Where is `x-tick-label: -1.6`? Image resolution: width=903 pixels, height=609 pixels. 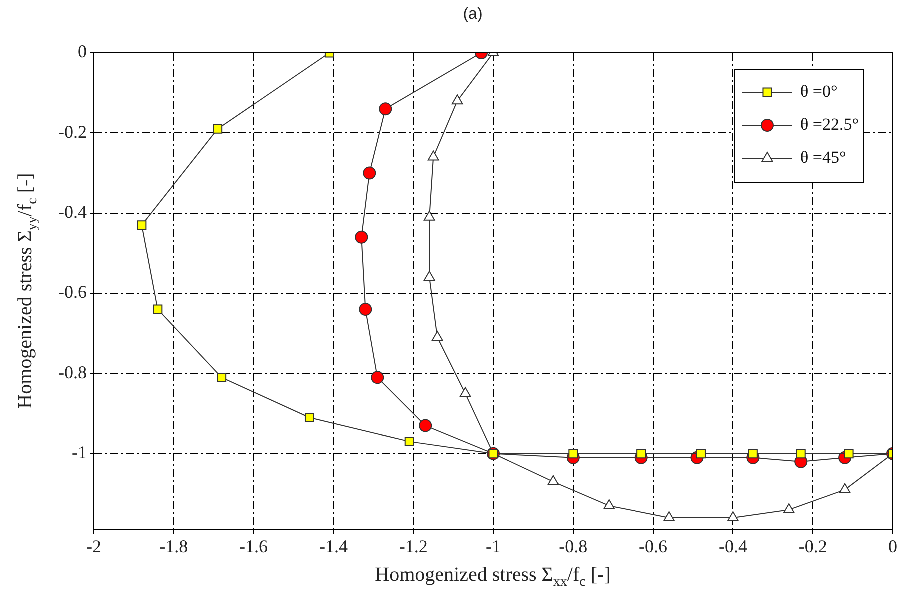 x-tick-label: -1.6 is located at coordinates (254, 546).